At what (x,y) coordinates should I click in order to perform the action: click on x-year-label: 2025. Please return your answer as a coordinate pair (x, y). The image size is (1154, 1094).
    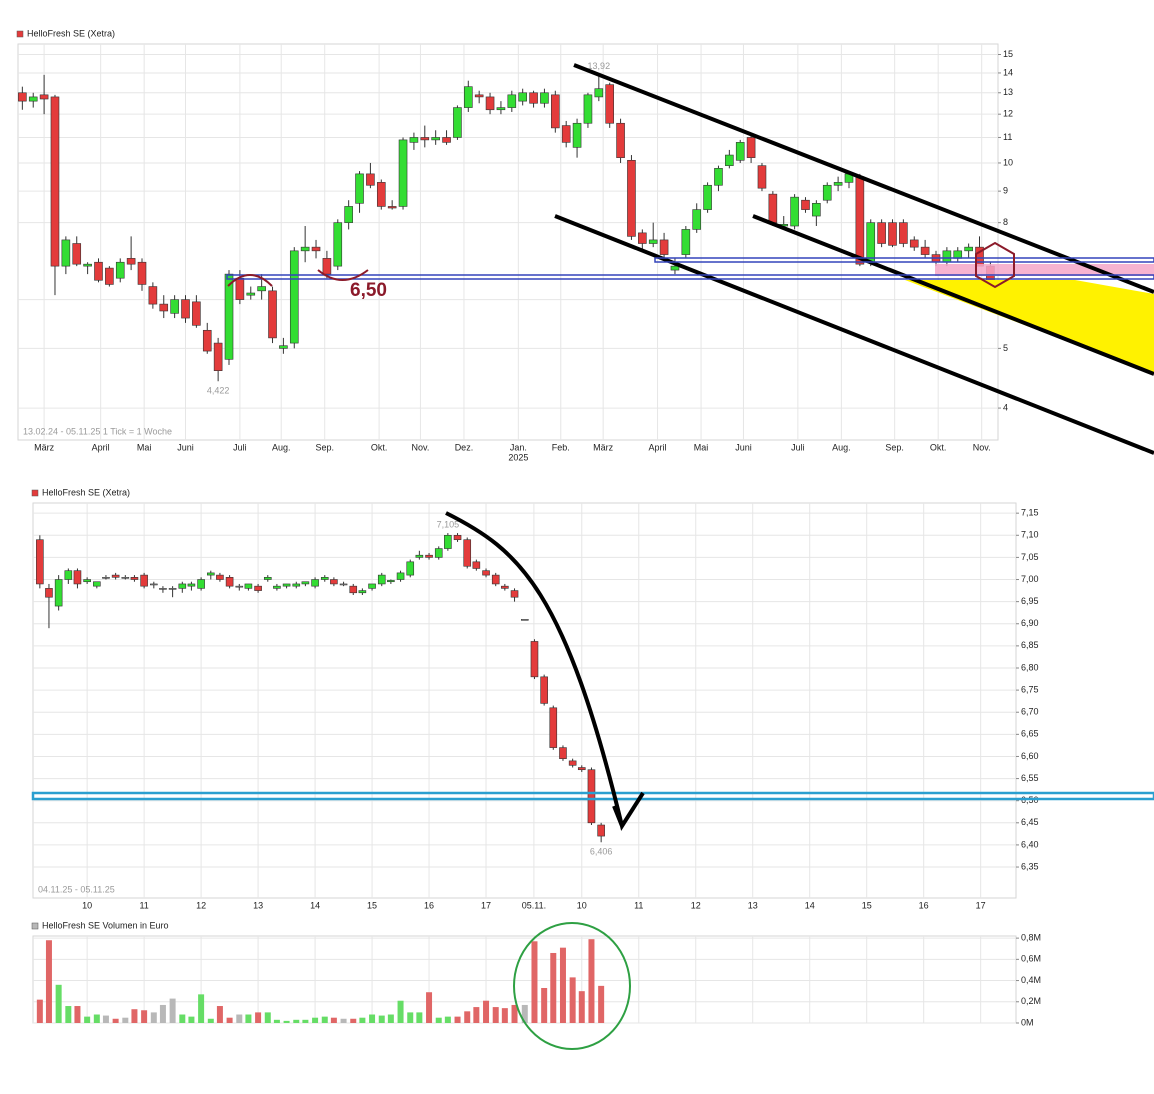
    Looking at the image, I should click on (518, 457).